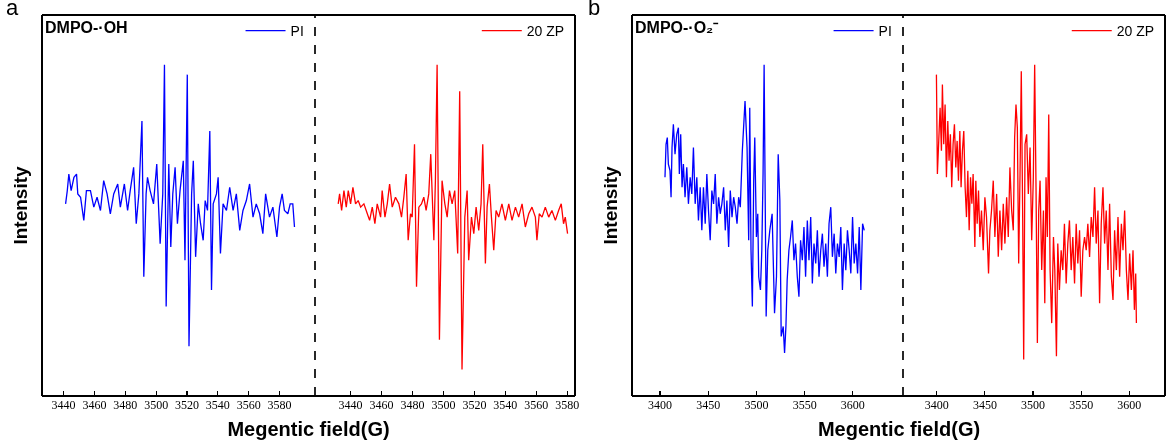 The image size is (1166, 445). Describe the element at coordinates (677, 27) in the screenshot. I see `chart-title: DMPO-·O₂⁻` at that location.